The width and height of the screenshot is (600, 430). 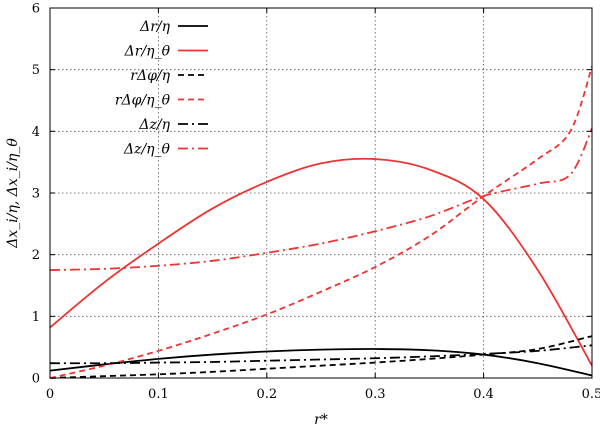 What do you see at coordinates (36, 70) in the screenshot?
I see `y-tick-label: 5` at bounding box center [36, 70].